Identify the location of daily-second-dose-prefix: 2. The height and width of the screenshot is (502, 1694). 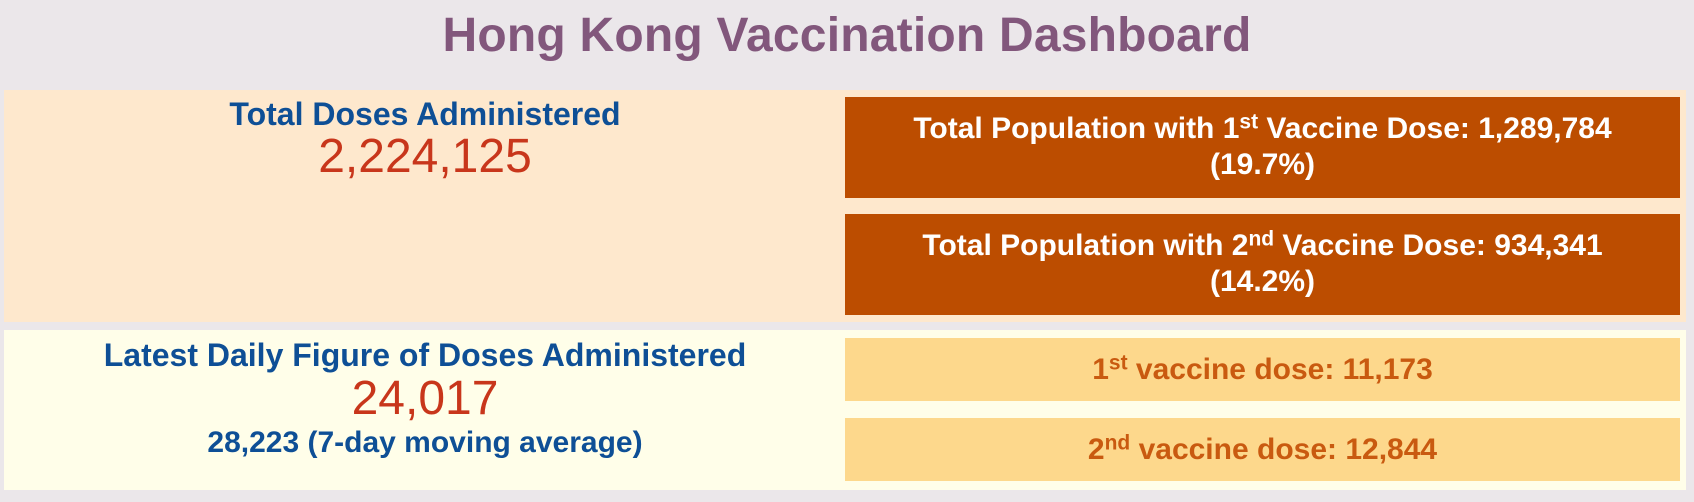
(1096, 449).